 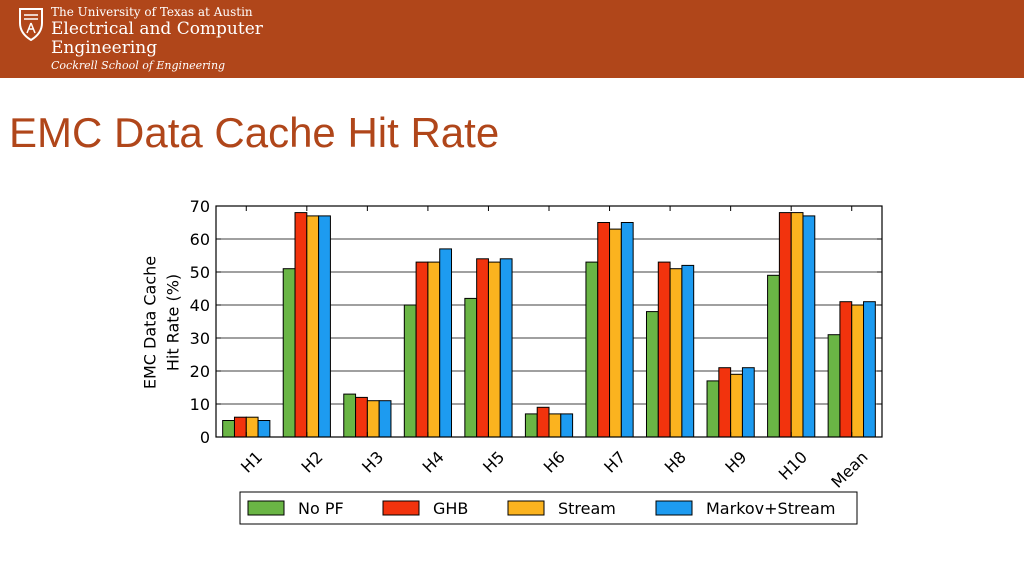 What do you see at coordinates (254, 132) in the screenshot?
I see `slide-title: EMC Data Cache Hit Rate` at bounding box center [254, 132].